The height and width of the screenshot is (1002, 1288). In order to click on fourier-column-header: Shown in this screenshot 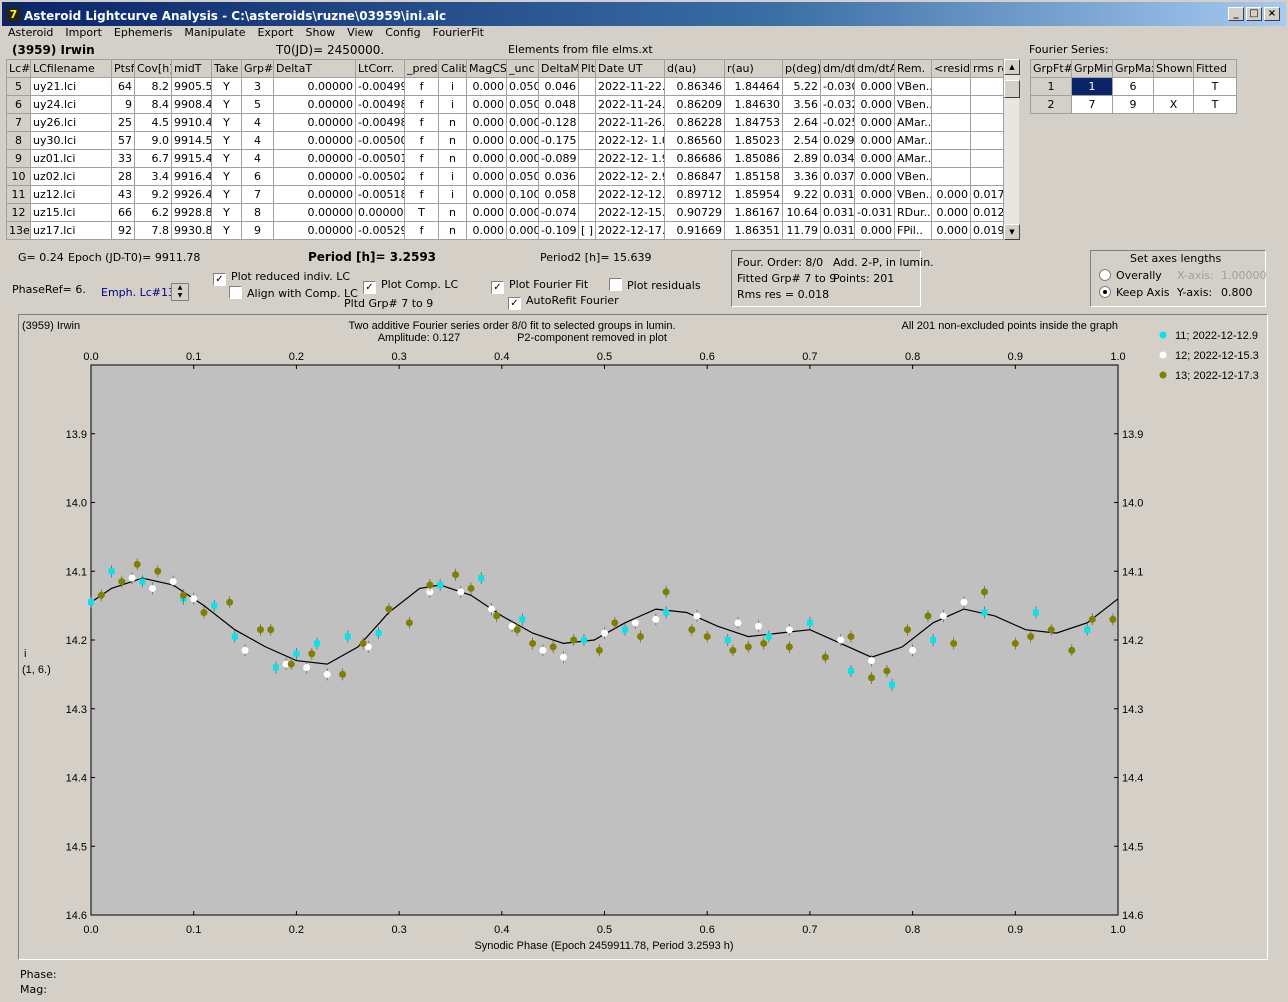, I will do `click(1173, 68)`.